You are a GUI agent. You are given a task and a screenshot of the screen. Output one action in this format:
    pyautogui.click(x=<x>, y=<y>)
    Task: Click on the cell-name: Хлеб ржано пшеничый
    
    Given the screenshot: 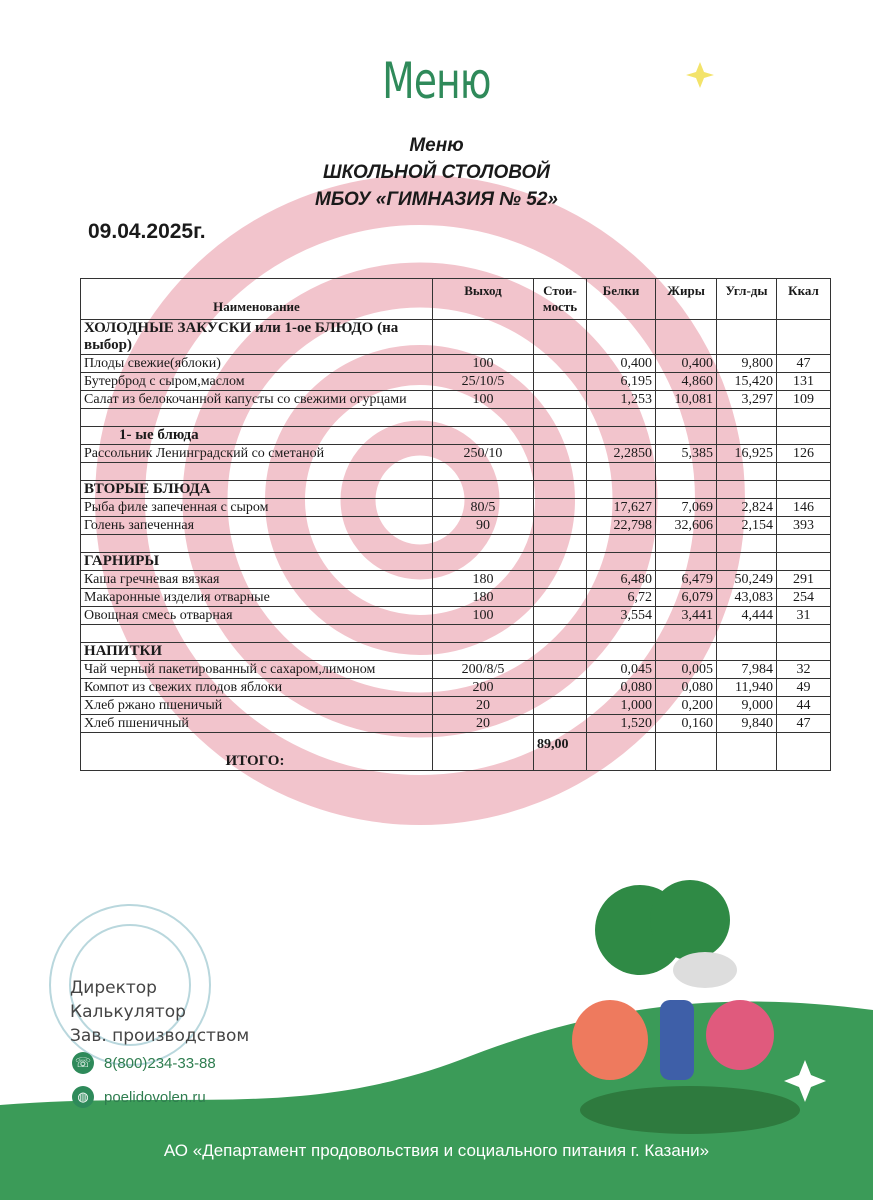 What is the action you would take?
    pyautogui.click(x=256, y=705)
    